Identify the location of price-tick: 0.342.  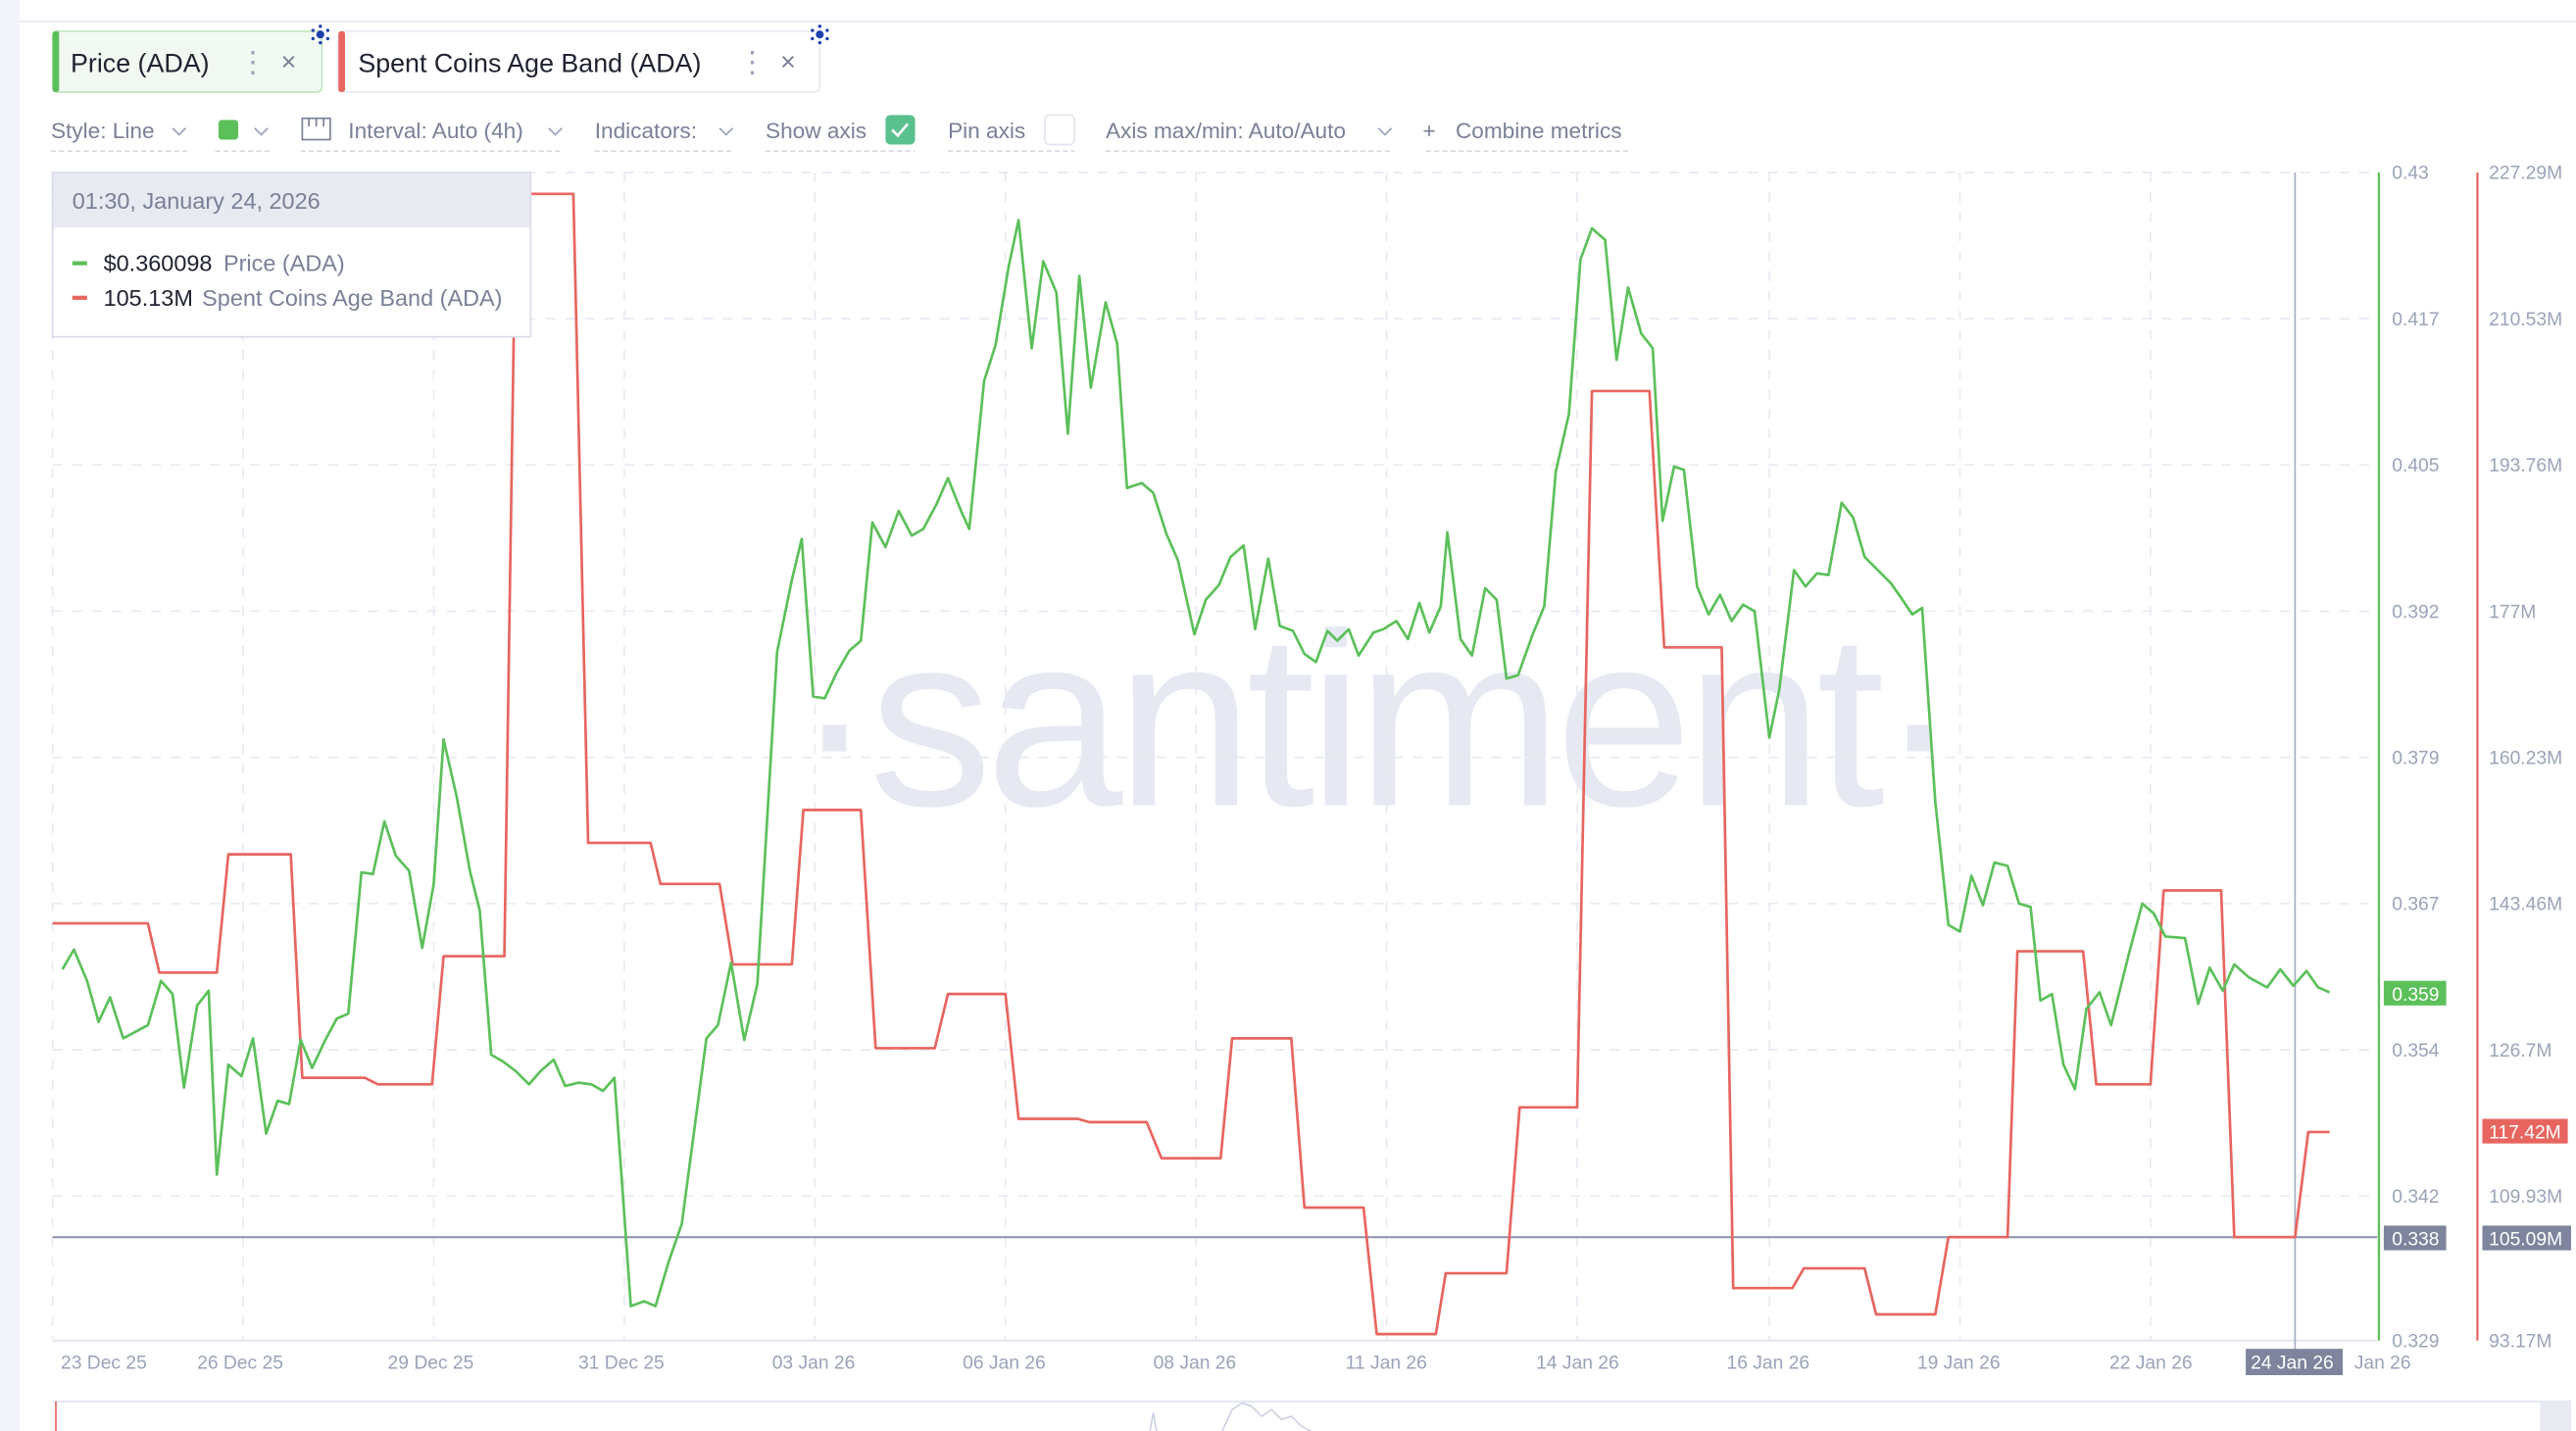
(2415, 1198).